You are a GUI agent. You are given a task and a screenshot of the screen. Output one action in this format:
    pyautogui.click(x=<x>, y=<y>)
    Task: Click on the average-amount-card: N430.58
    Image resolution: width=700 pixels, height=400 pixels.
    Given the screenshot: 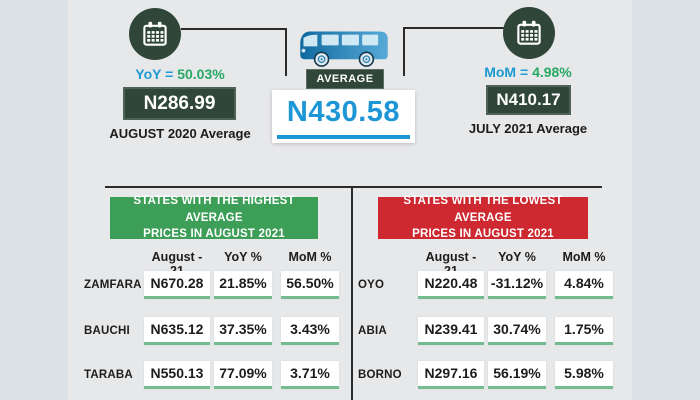 What is the action you would take?
    pyautogui.click(x=343, y=116)
    